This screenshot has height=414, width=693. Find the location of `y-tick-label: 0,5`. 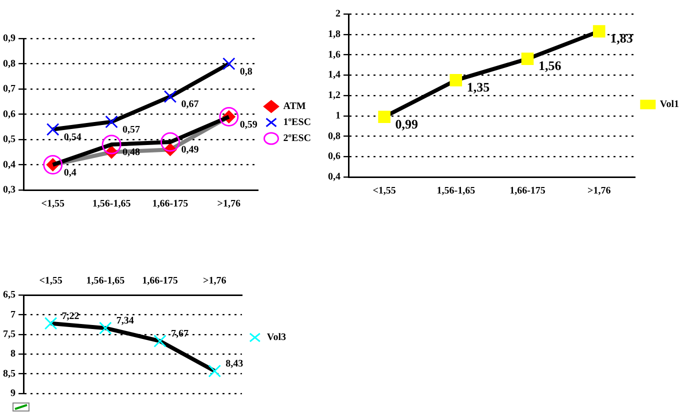

y-tick-label: 0,5 is located at coordinates (9, 140).